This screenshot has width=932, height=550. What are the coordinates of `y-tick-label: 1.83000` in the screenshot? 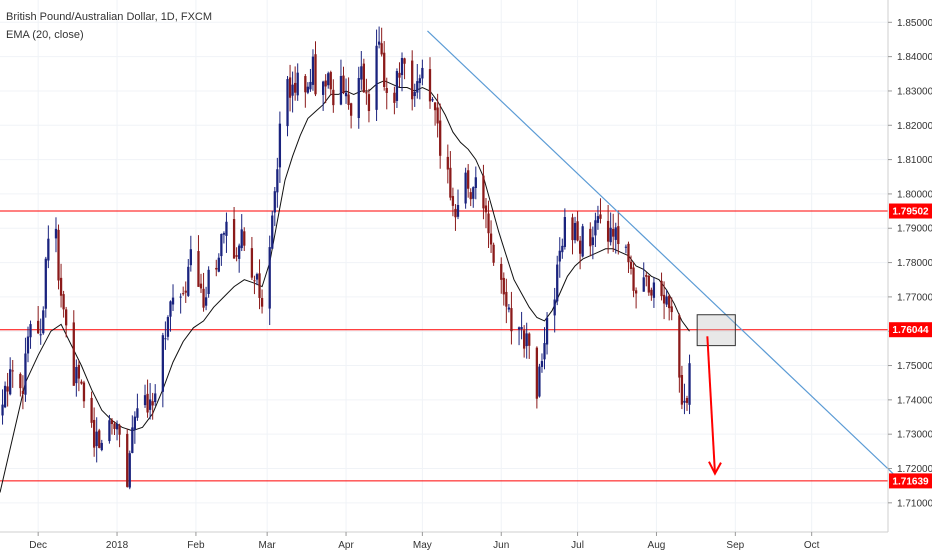 It's located at (914, 91).